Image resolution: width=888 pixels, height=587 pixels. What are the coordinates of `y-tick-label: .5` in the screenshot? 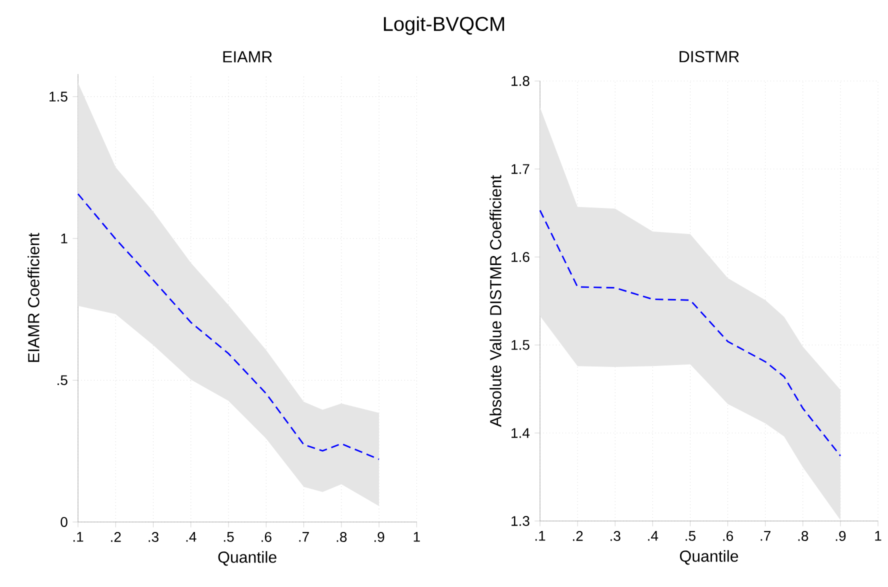 It's located at (63, 380).